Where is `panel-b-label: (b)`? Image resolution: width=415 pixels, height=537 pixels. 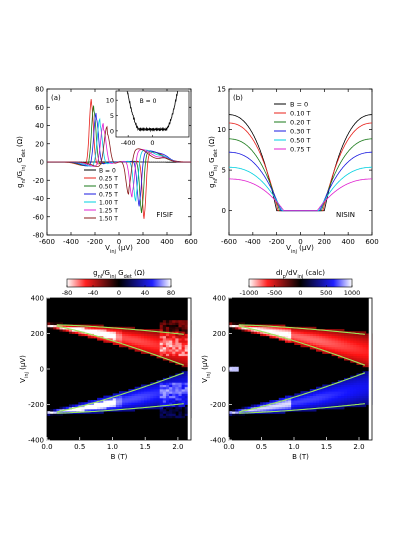
panel-b-label: (b) is located at coordinates (238, 98).